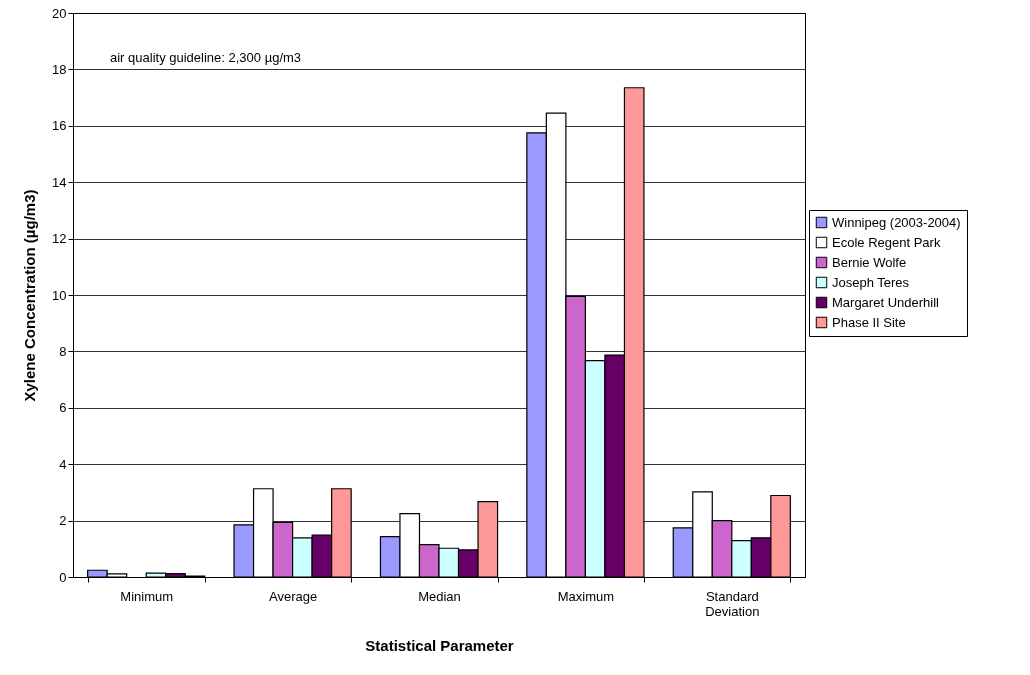 Image resolution: width=1030 pixels, height=675 pixels. What do you see at coordinates (30, 295) in the screenshot?
I see `y-axis-title: Xylene Concentration (µg/m3)` at bounding box center [30, 295].